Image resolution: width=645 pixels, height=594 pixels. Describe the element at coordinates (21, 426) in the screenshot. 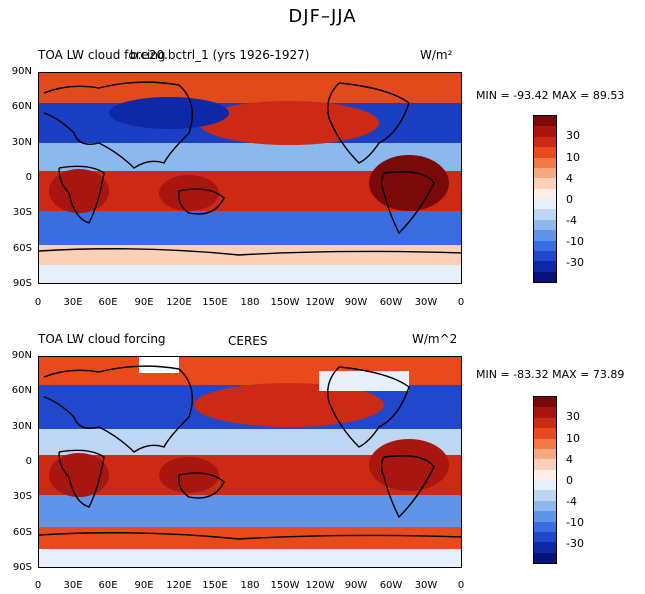

I see `panel2-ytick: 30N` at that location.